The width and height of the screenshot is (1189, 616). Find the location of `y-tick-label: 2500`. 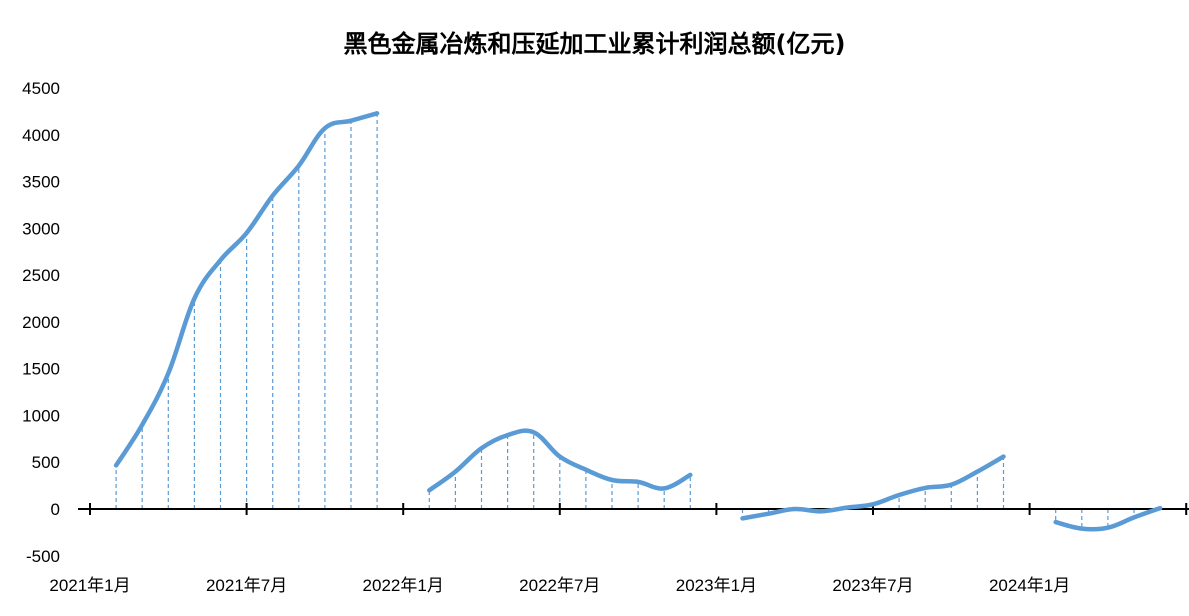

y-tick-label: 2500 is located at coordinates (41, 275).